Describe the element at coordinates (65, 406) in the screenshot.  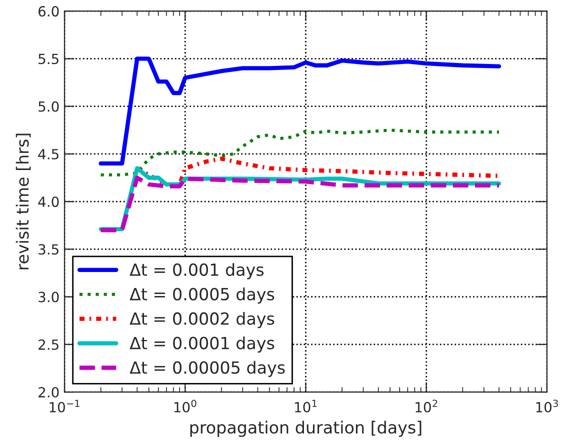
I see `x-tick-label: 10$^{−1}$` at that location.